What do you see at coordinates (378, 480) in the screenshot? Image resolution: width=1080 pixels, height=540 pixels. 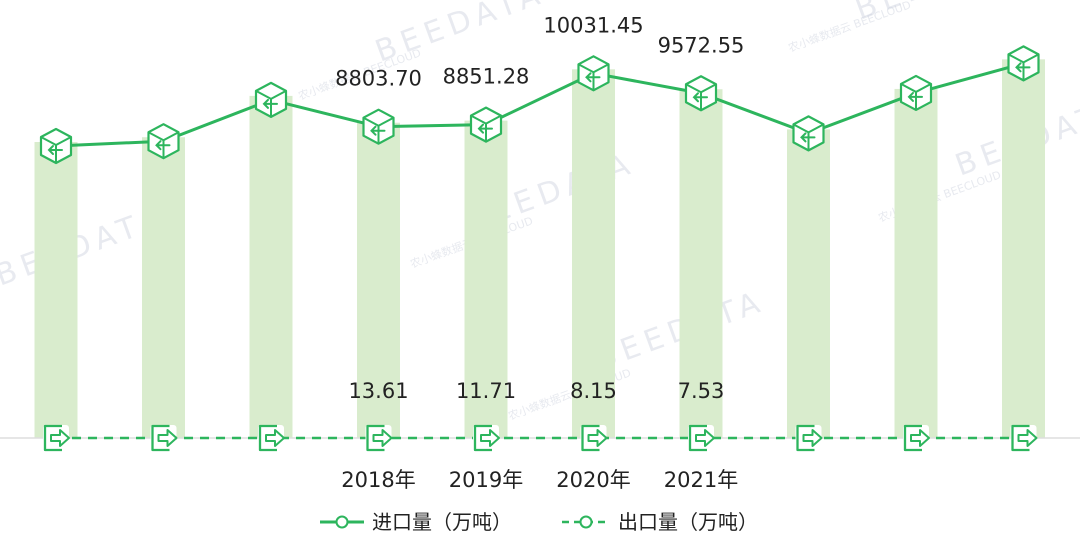 I see `x-tick-label: 2018年` at bounding box center [378, 480].